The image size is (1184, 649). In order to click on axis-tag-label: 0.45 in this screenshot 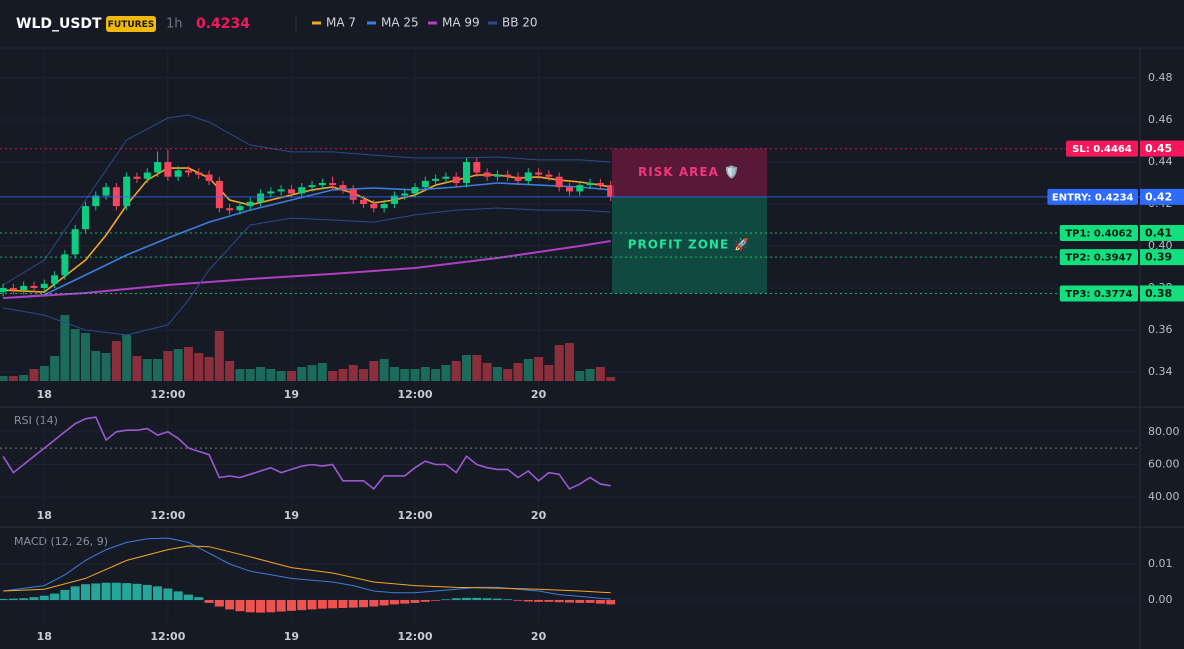, I will do `click(1158, 148)`.